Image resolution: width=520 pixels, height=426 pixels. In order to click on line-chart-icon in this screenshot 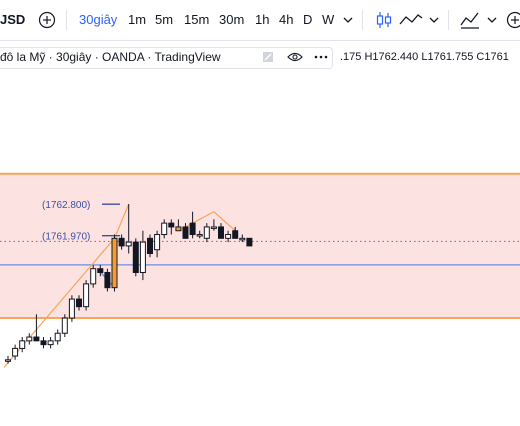, I will do `click(411, 20)`.